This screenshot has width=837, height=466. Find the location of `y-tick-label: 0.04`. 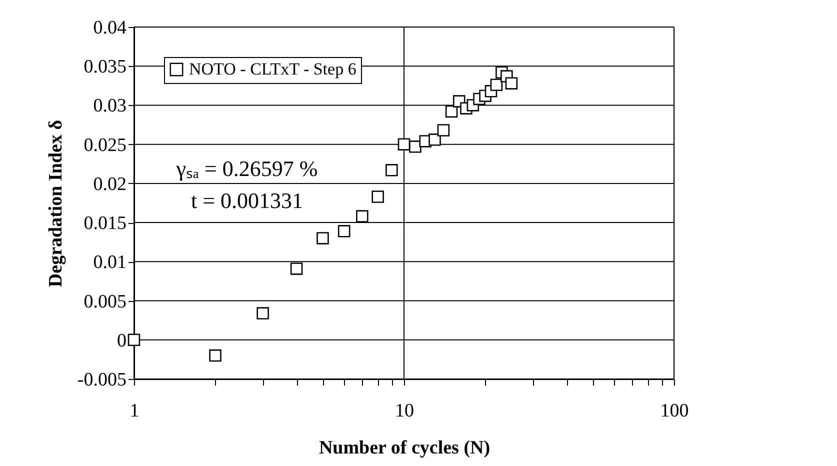

y-tick-label: 0.04 is located at coordinates (110, 28).